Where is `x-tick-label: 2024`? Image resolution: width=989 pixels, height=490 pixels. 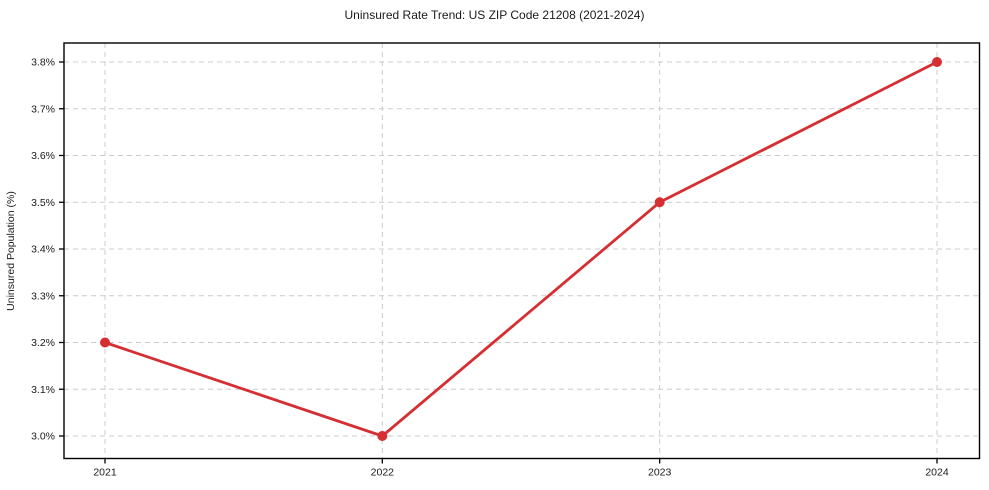
x-tick-label: 2024 is located at coordinates (937, 473).